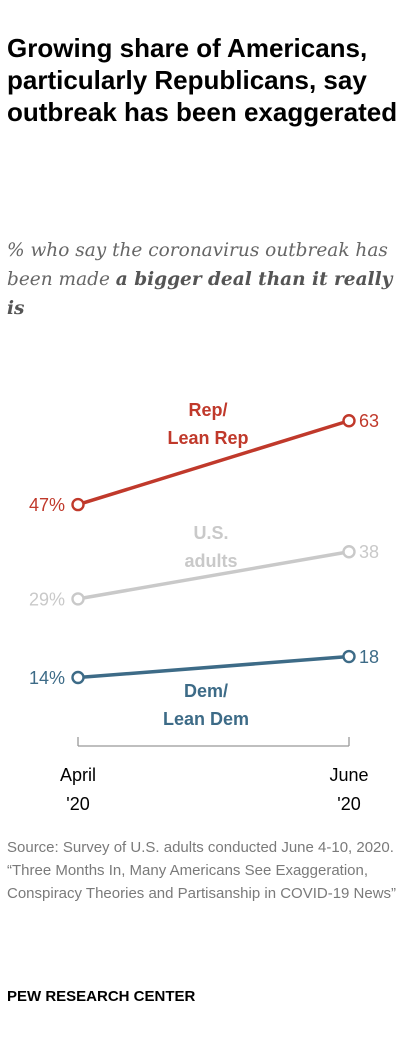  Describe the element at coordinates (200, 294) in the screenshot. I see `subtitle-emphasis: a bigger deal than it really is` at that location.